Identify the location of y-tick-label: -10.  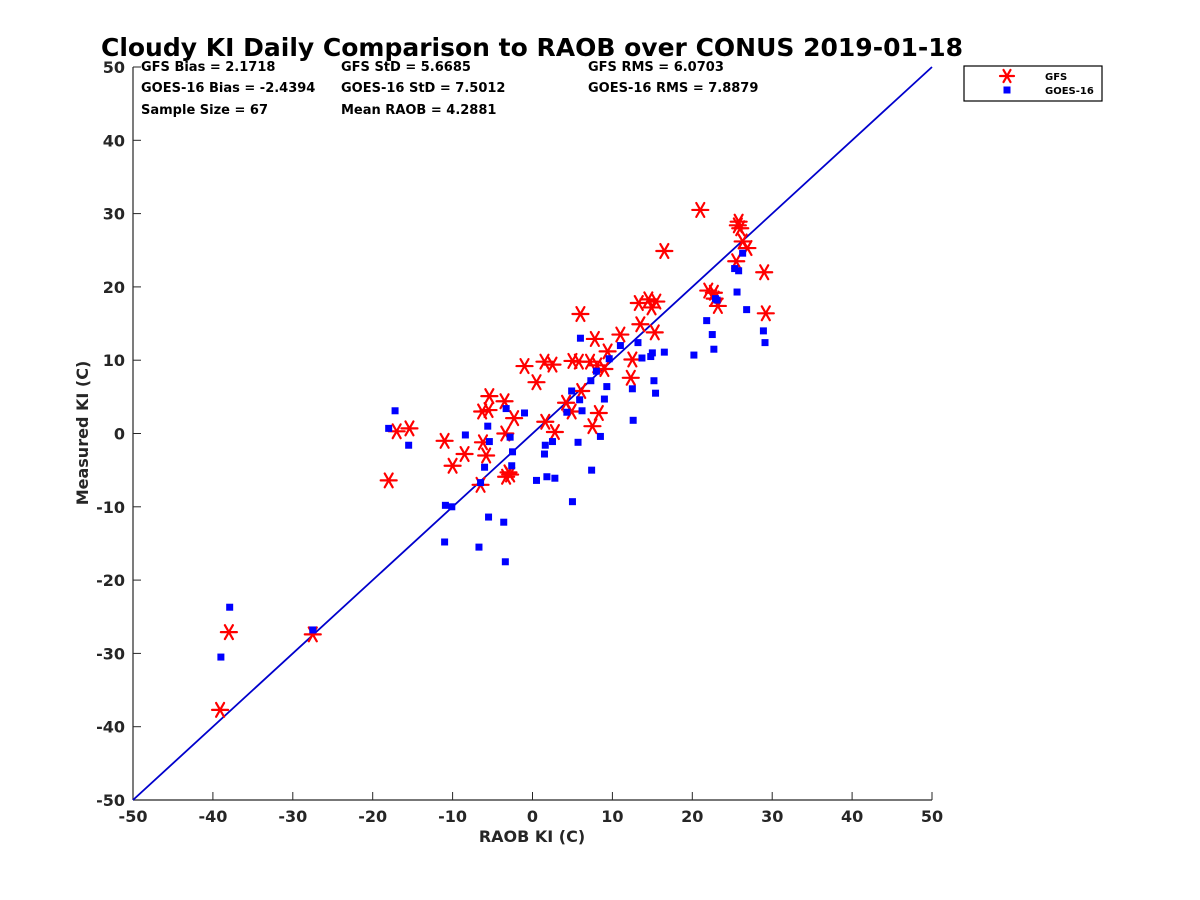
(110, 507).